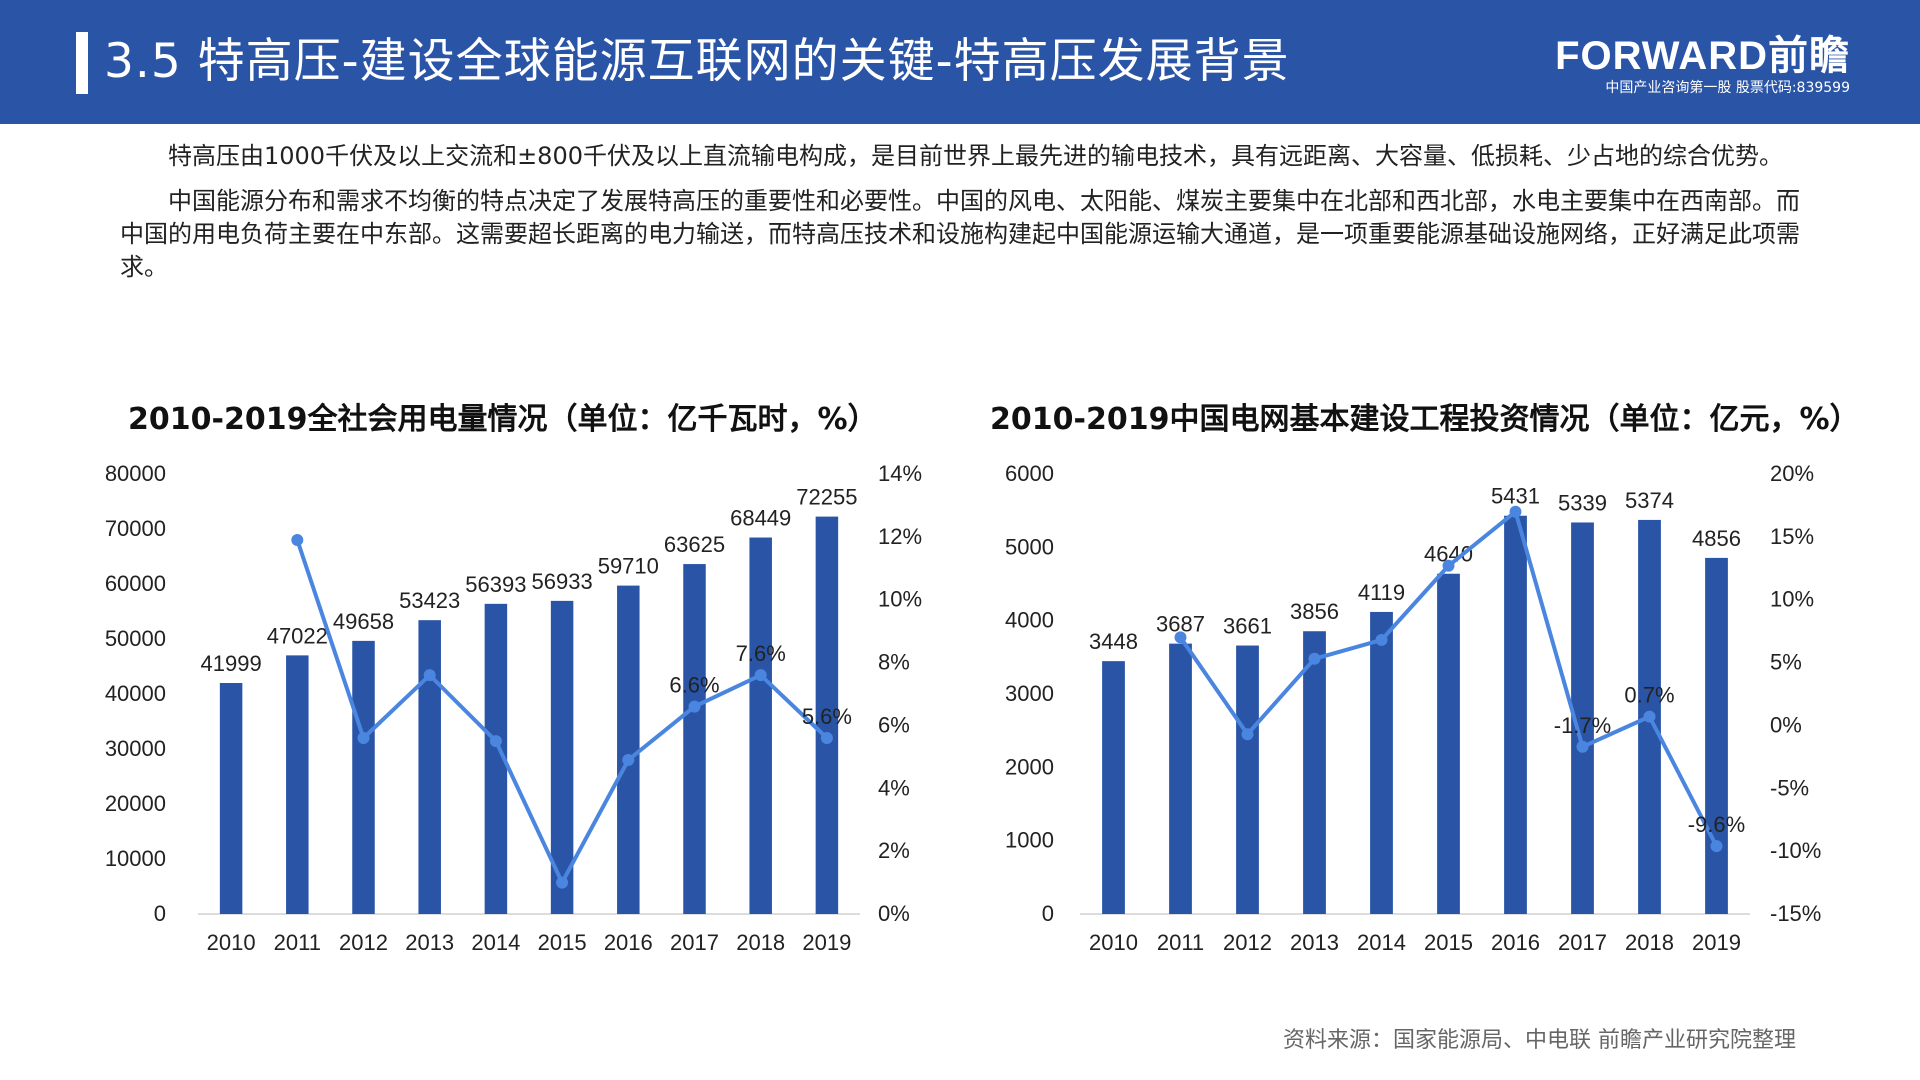 Image resolution: width=1920 pixels, height=1080 pixels. I want to click on y-axis-left-tick-label: 3000, so click(1029, 693).